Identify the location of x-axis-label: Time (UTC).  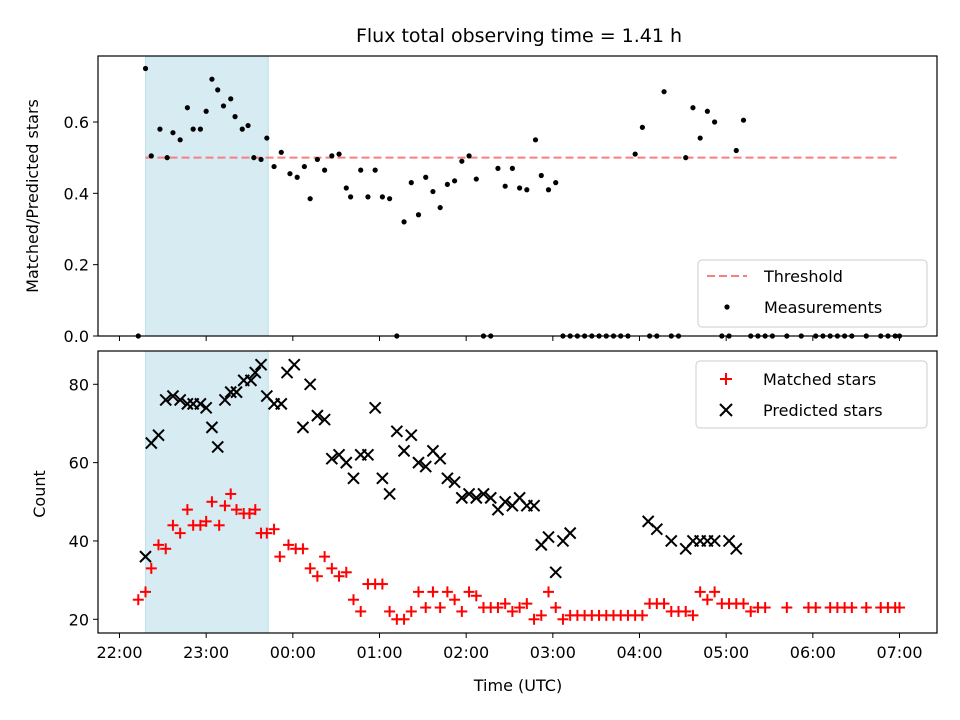
(517, 685).